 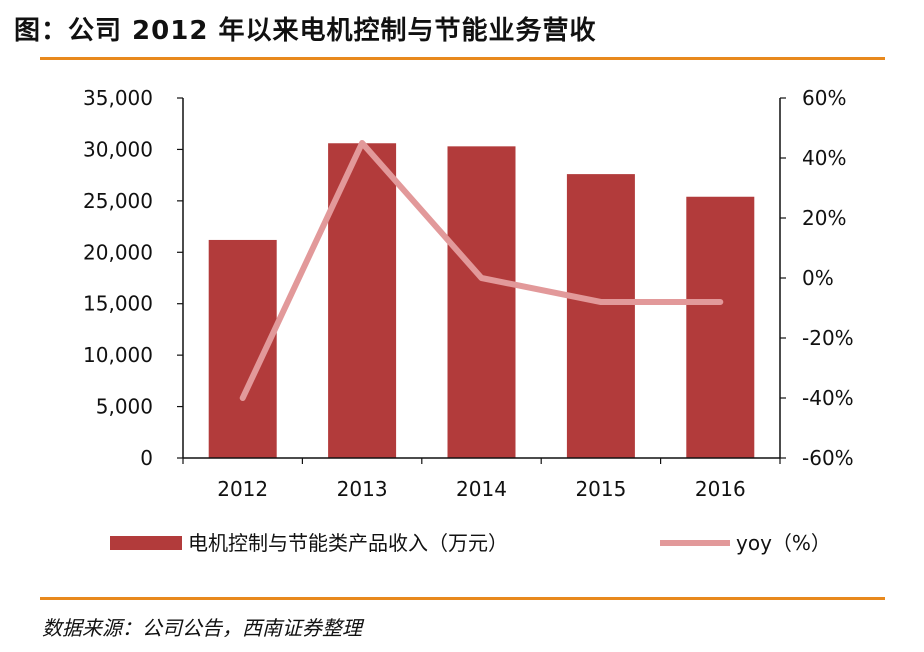 What do you see at coordinates (481, 489) in the screenshot?
I see `x-tick-label: 2014` at bounding box center [481, 489].